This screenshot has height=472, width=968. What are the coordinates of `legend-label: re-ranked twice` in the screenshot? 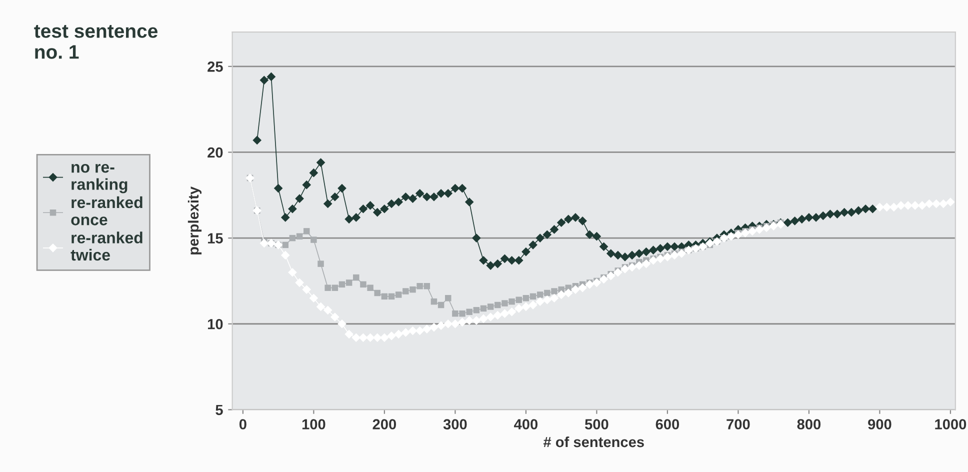 It's located at (106, 246).